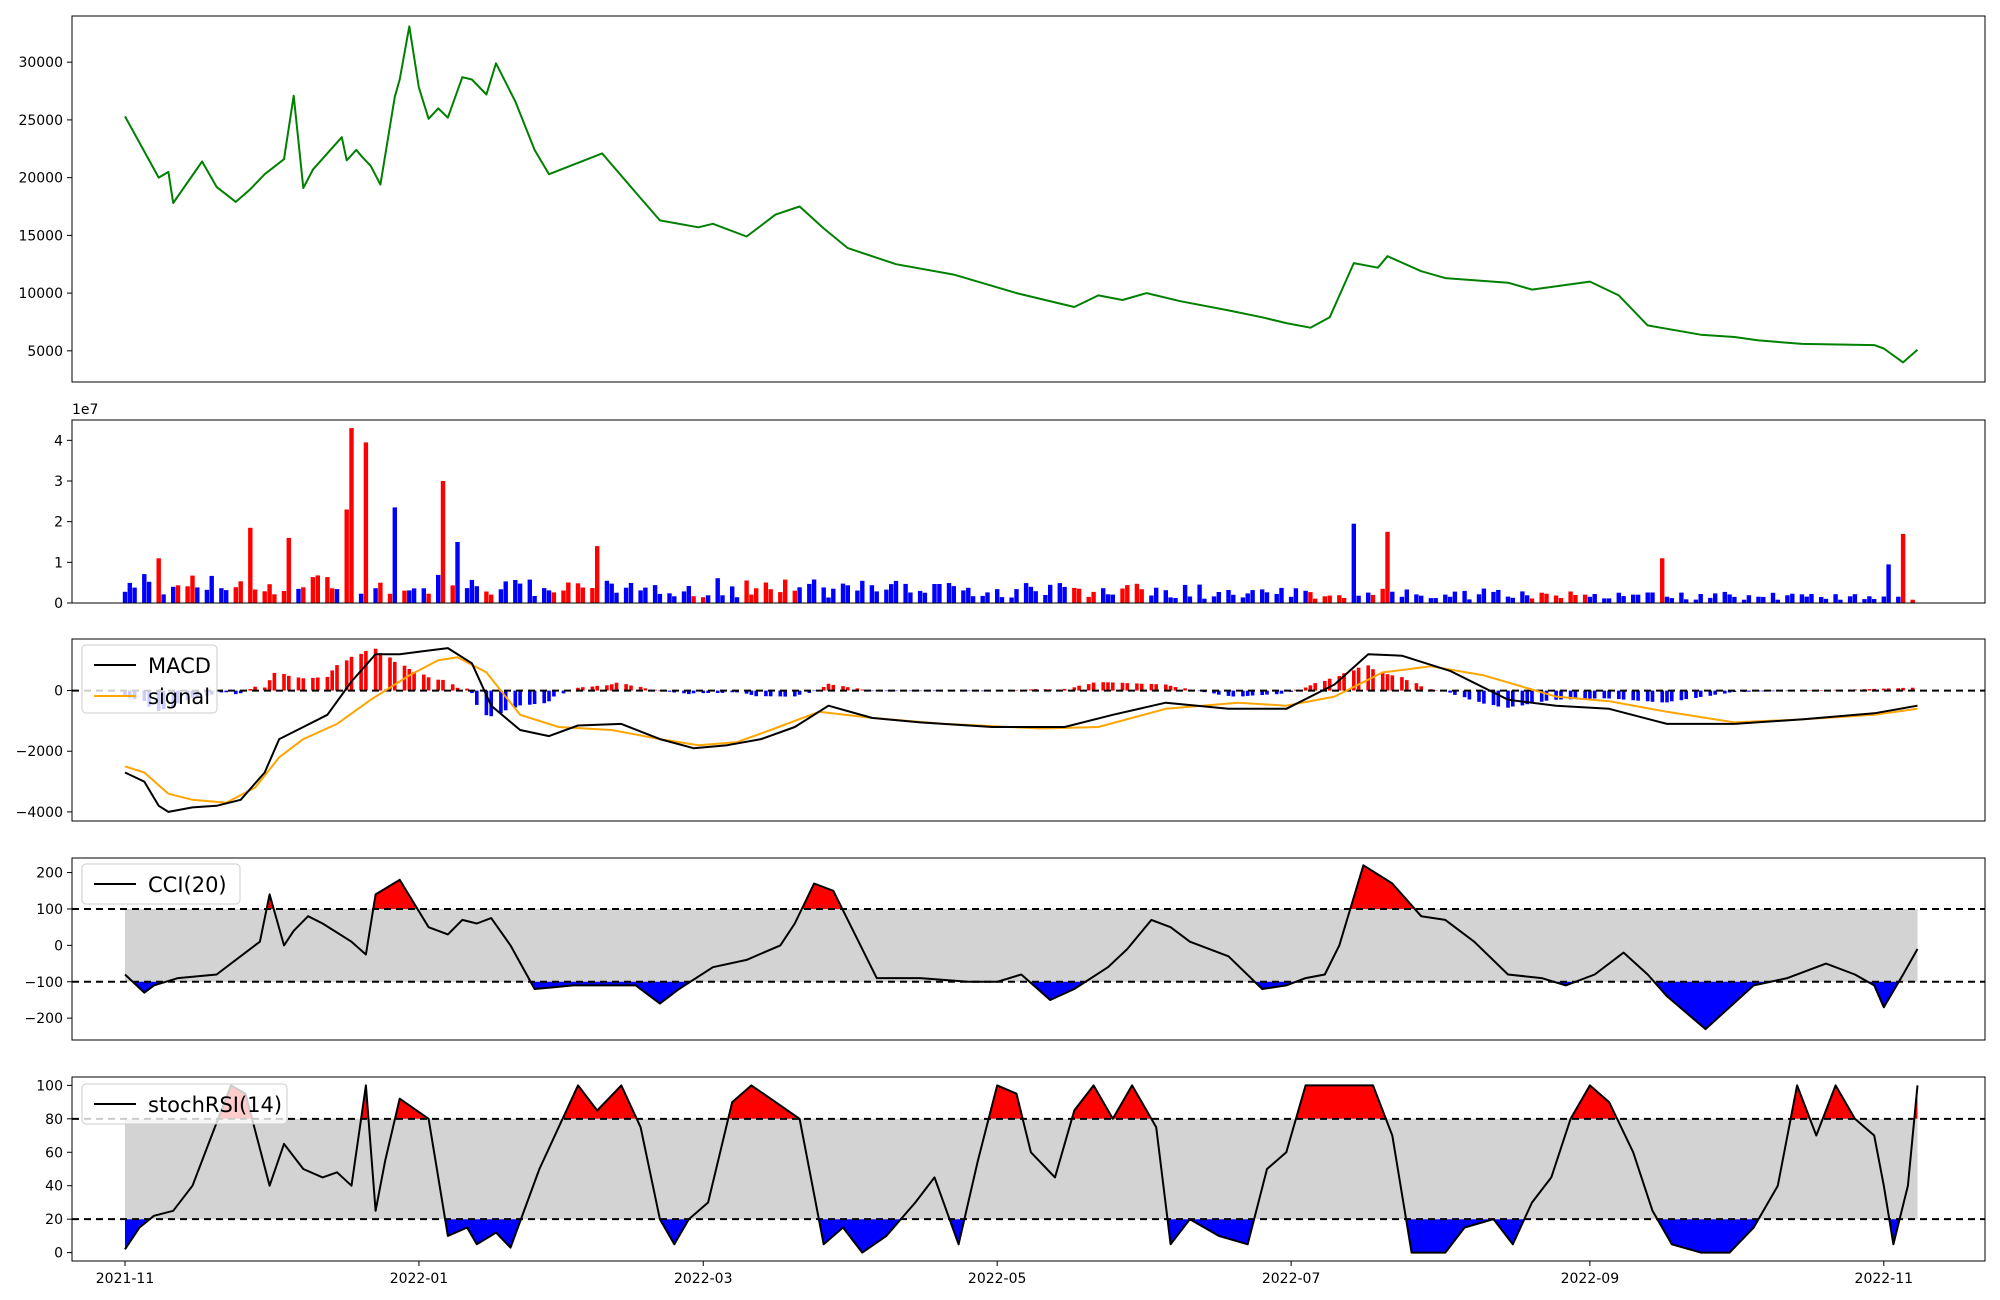 This screenshot has width=2000, height=1300. Describe the element at coordinates (54, 1153) in the screenshot. I see `y-tick-label: 60` at that location.